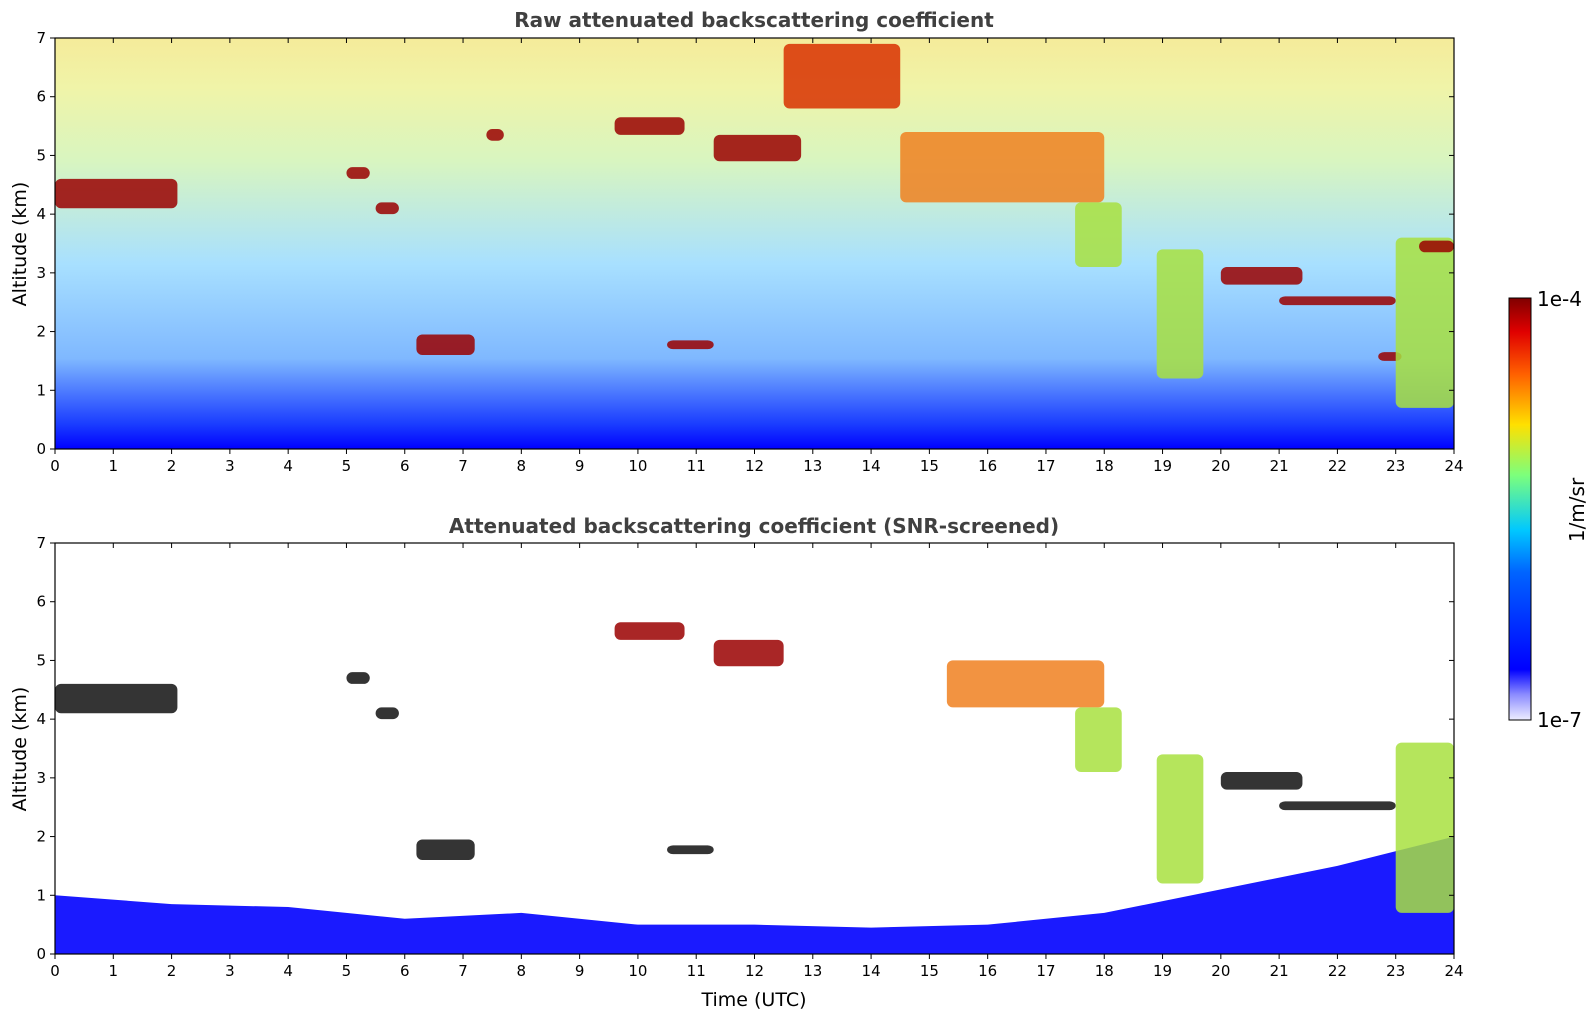 The width and height of the screenshot is (1595, 1020). Describe the element at coordinates (929, 971) in the screenshot. I see `x-tick-label: 15` at that location.